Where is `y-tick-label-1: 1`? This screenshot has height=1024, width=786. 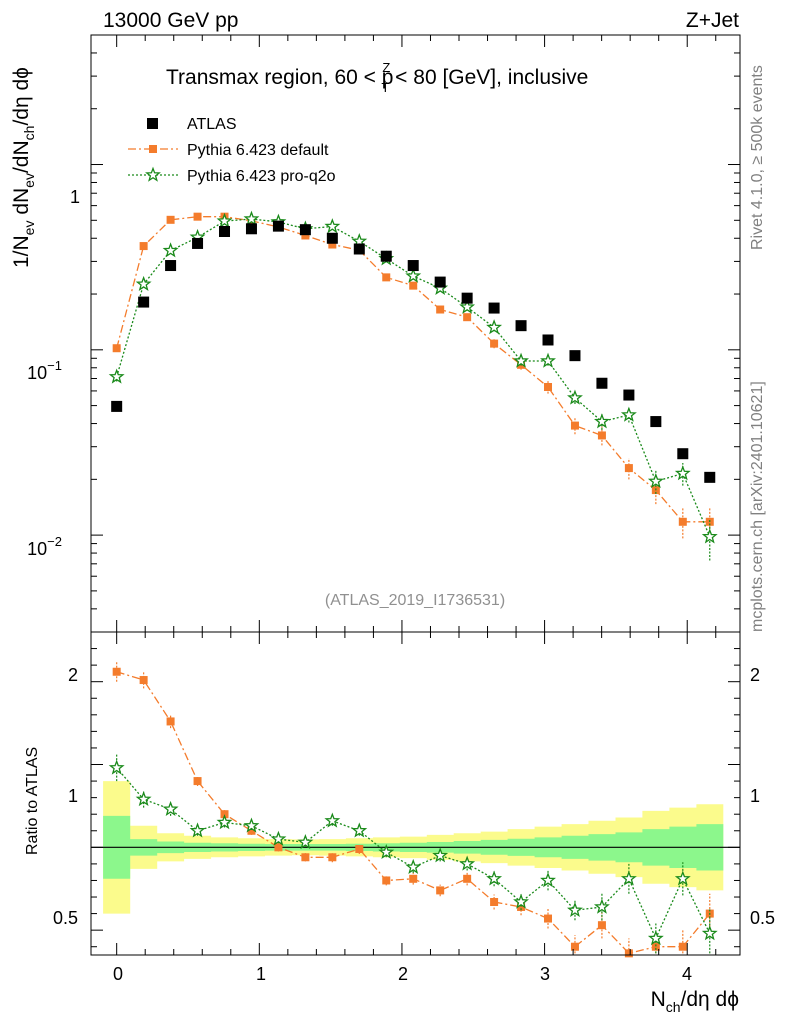 y-tick-label-1: 1 is located at coordinates (75, 197).